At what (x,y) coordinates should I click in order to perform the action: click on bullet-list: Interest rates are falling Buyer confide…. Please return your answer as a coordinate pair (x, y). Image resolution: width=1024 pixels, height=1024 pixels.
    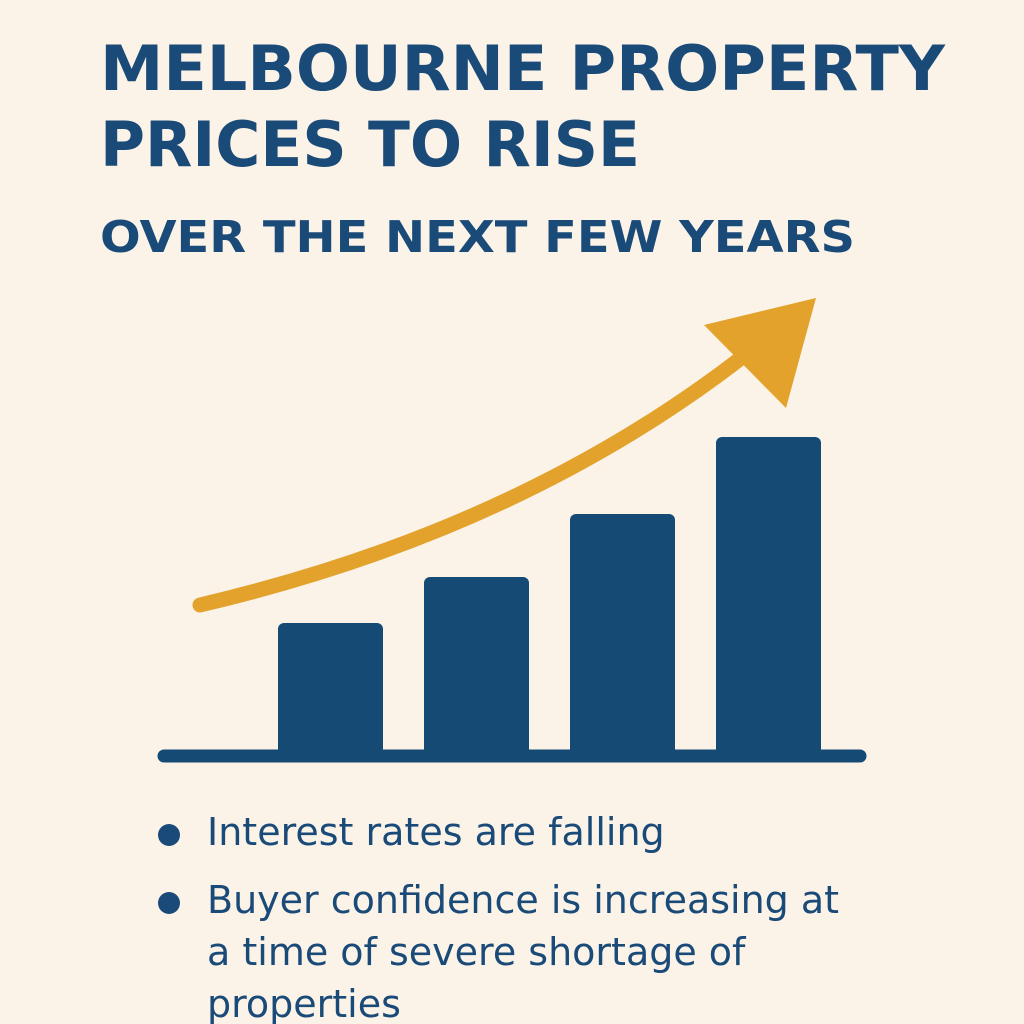
    Looking at the image, I should click on (508, 915).